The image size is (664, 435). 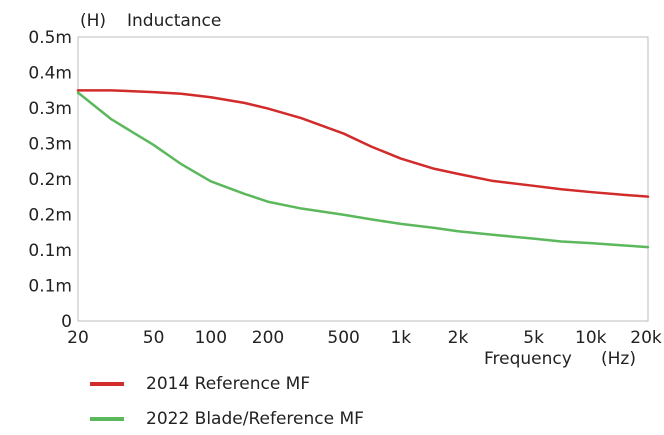 I want to click on x-tick-label: 10k, so click(x=591, y=338).